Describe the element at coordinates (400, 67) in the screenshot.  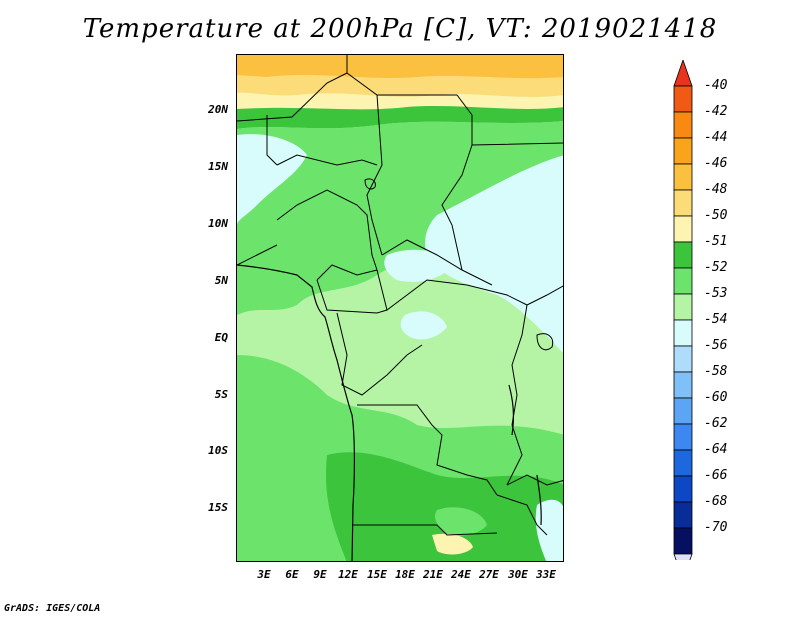
I see `field-warm-band-inner` at that location.